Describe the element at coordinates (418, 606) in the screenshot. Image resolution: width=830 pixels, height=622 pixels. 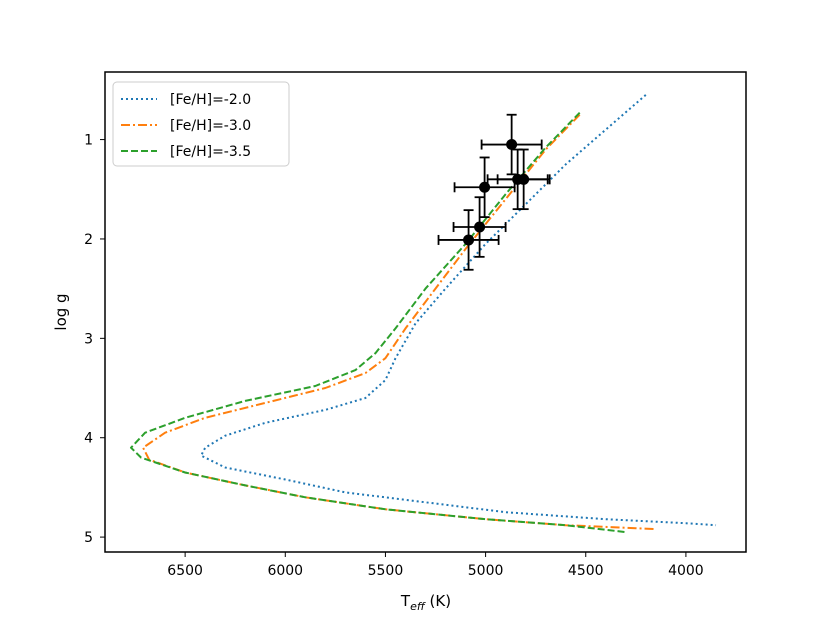
I see `x-axis-label-sub: eff` at that location.